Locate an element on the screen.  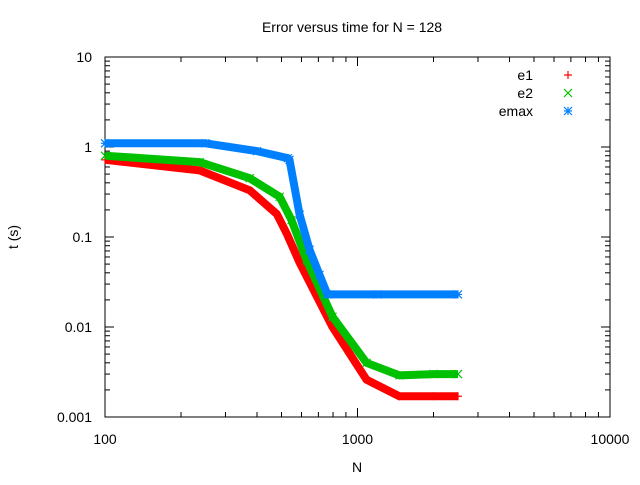
x-tick-label: 1000 is located at coordinates (357, 439).